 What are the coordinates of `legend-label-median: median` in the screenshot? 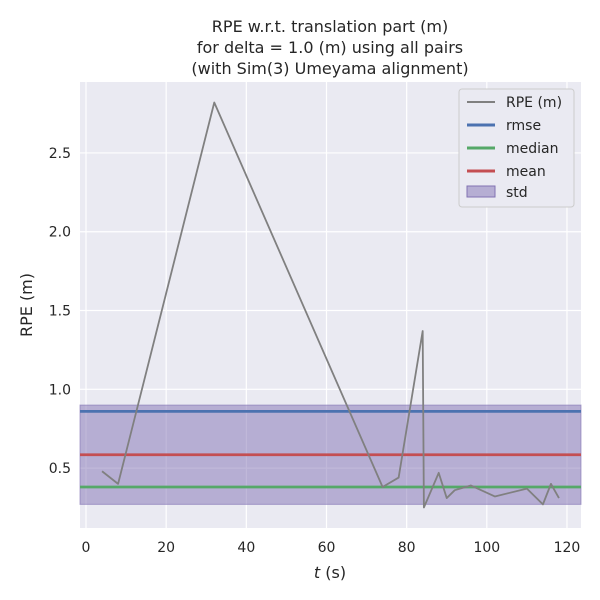 It's located at (532, 149).